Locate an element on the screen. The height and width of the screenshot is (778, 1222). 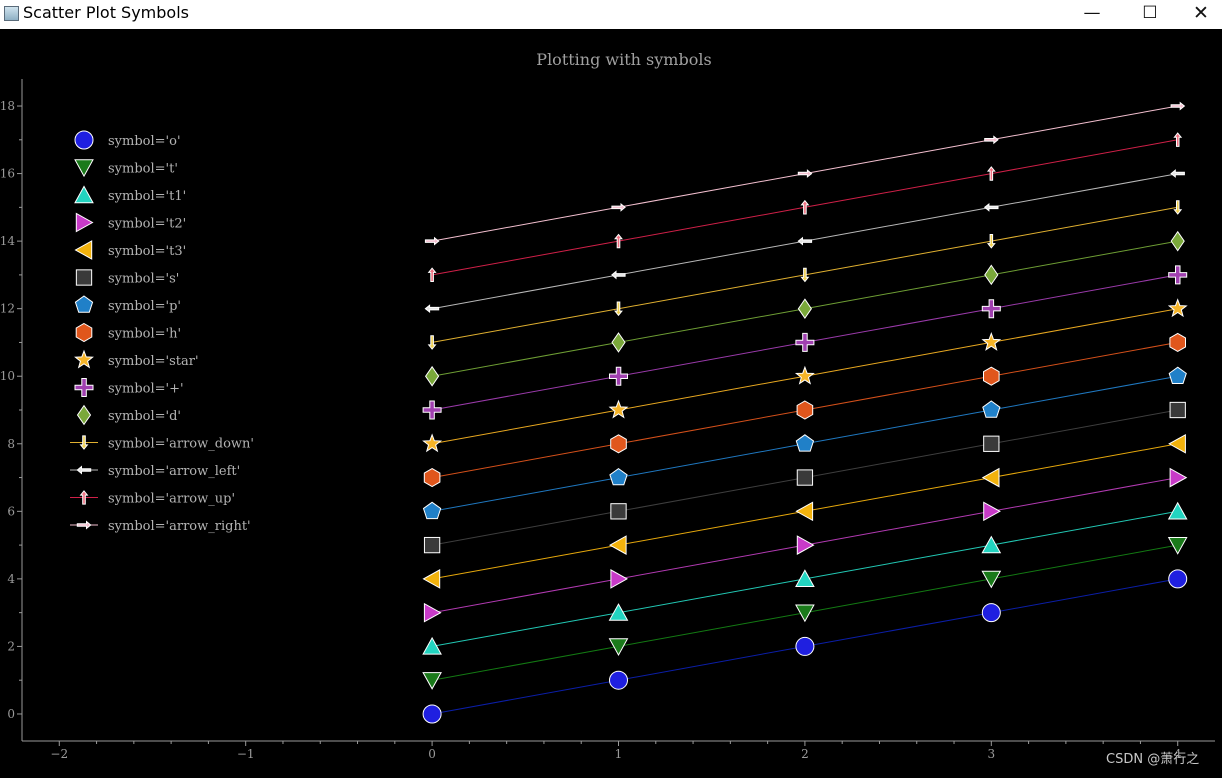
window-titlebar: Scatter Plot Symbols — ☐ ✕ is located at coordinates (611, 14).